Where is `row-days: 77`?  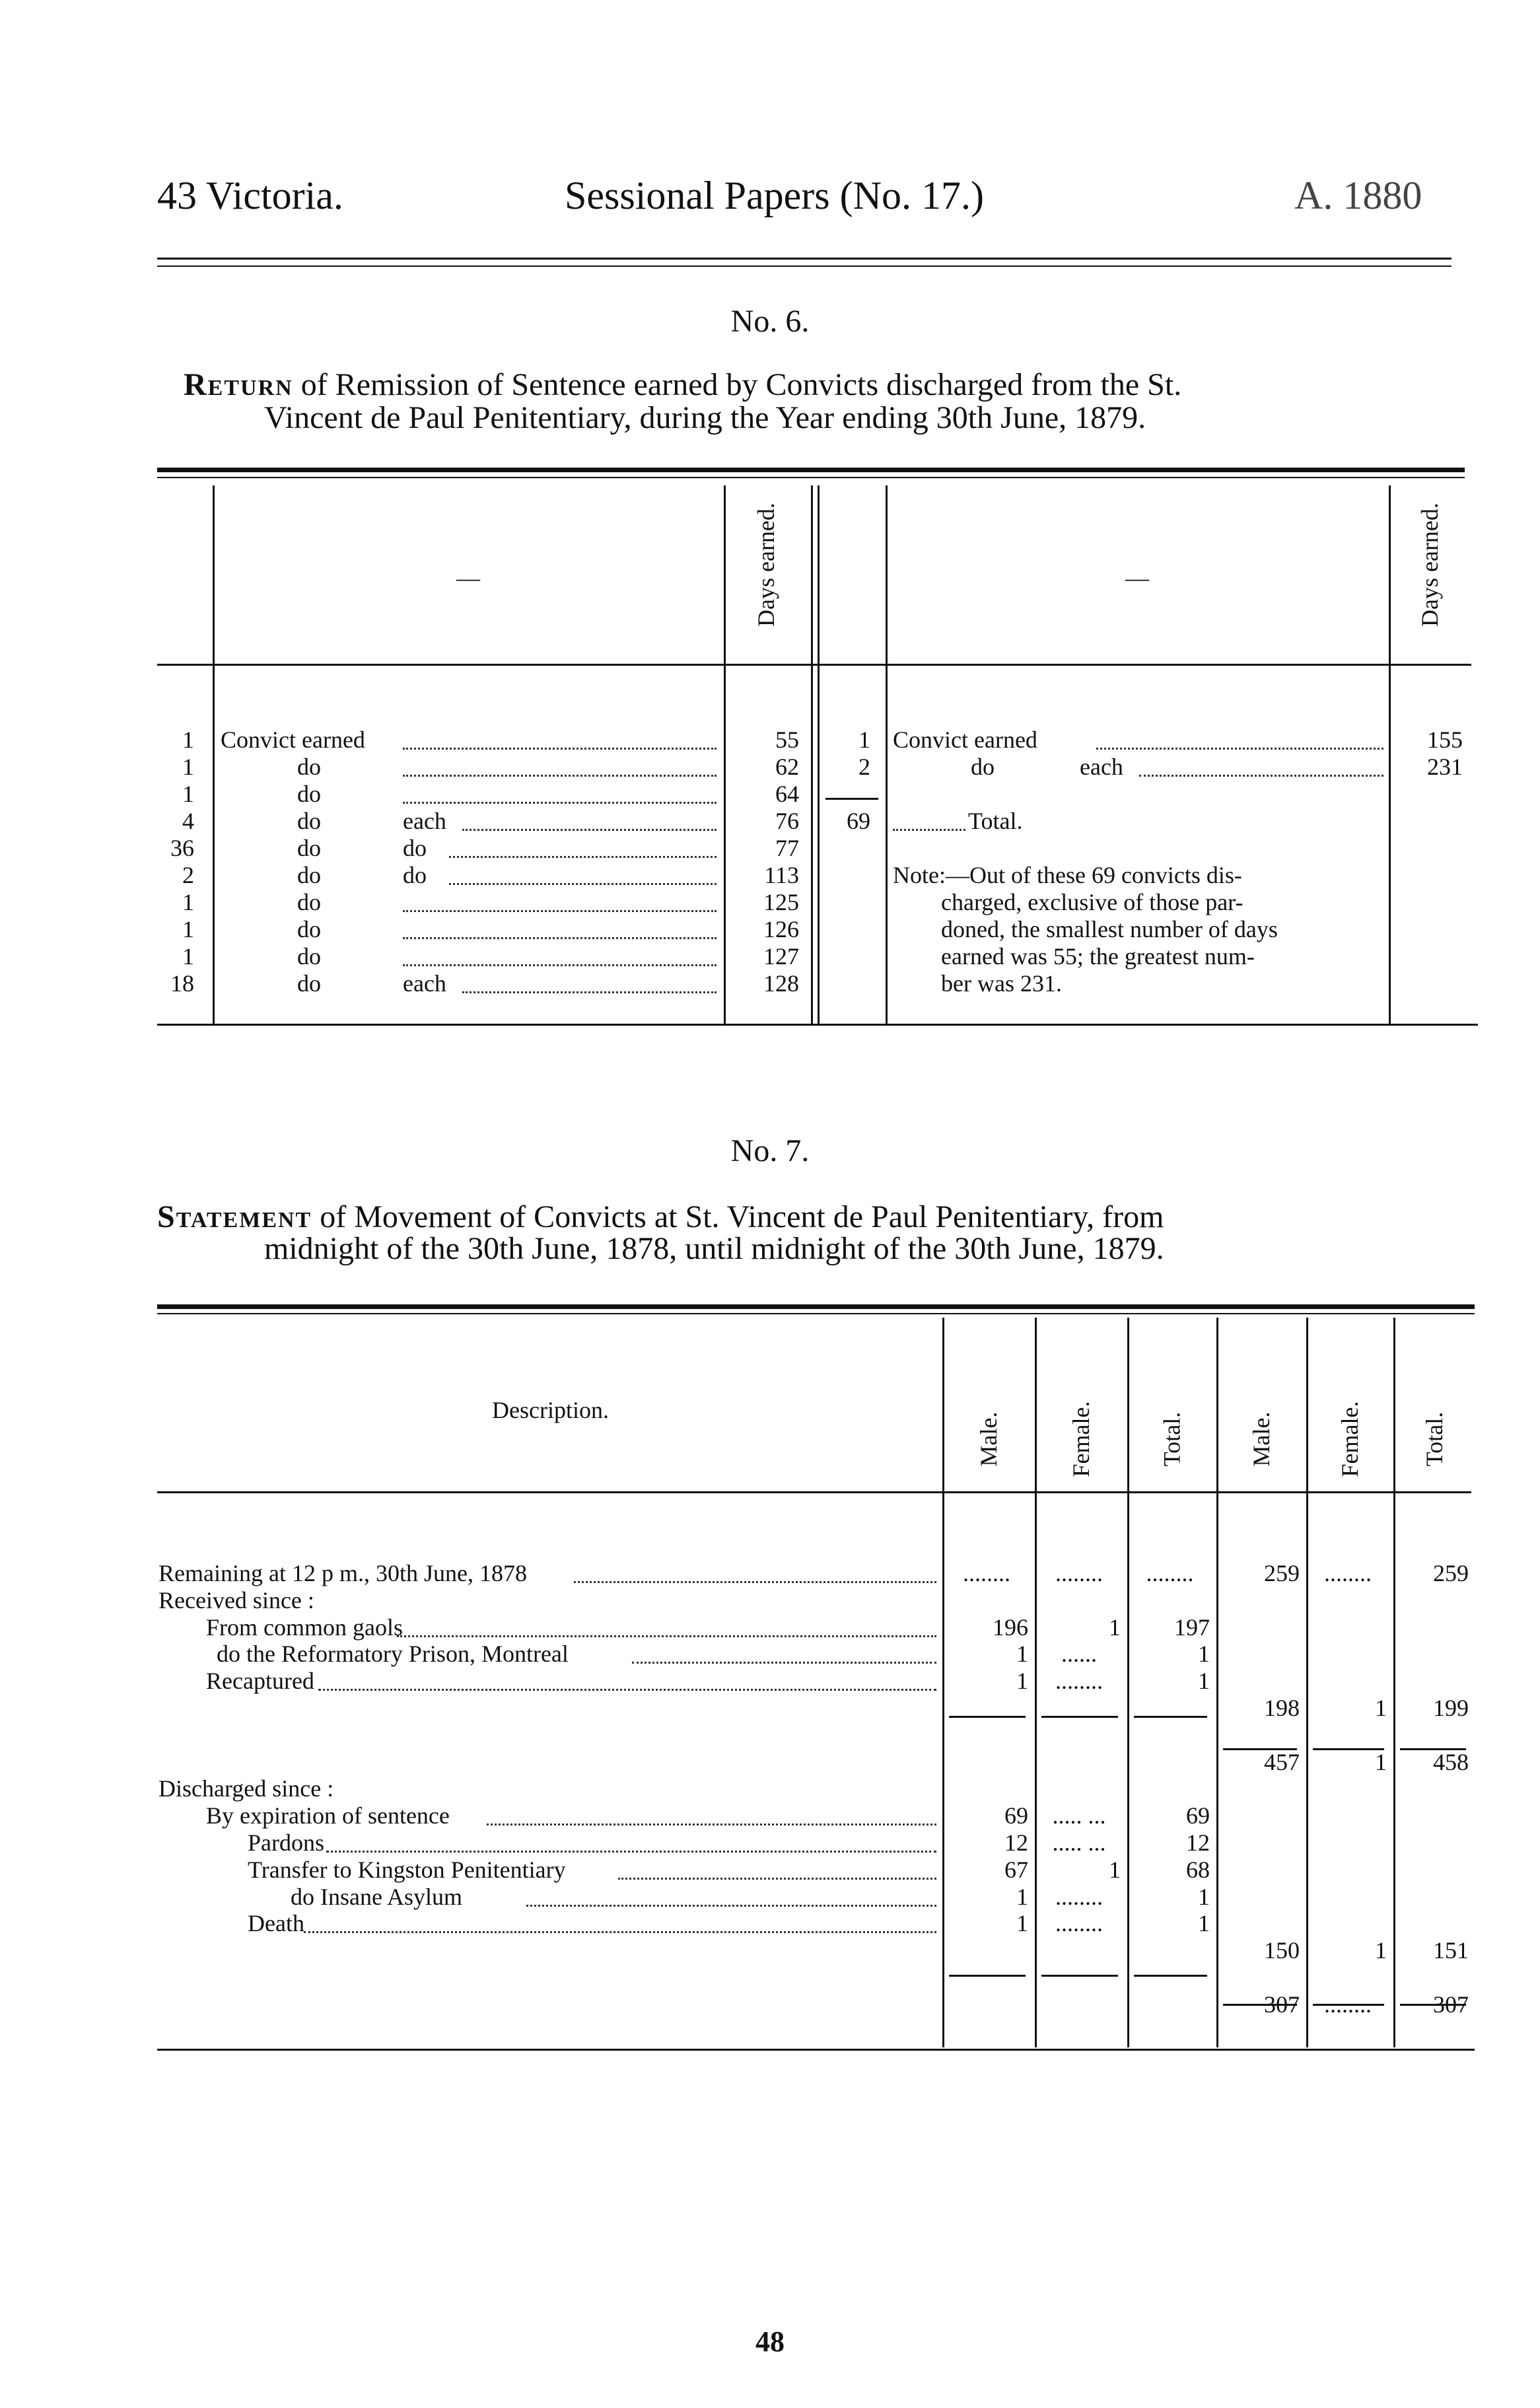
row-days: 77 is located at coordinates (787, 848).